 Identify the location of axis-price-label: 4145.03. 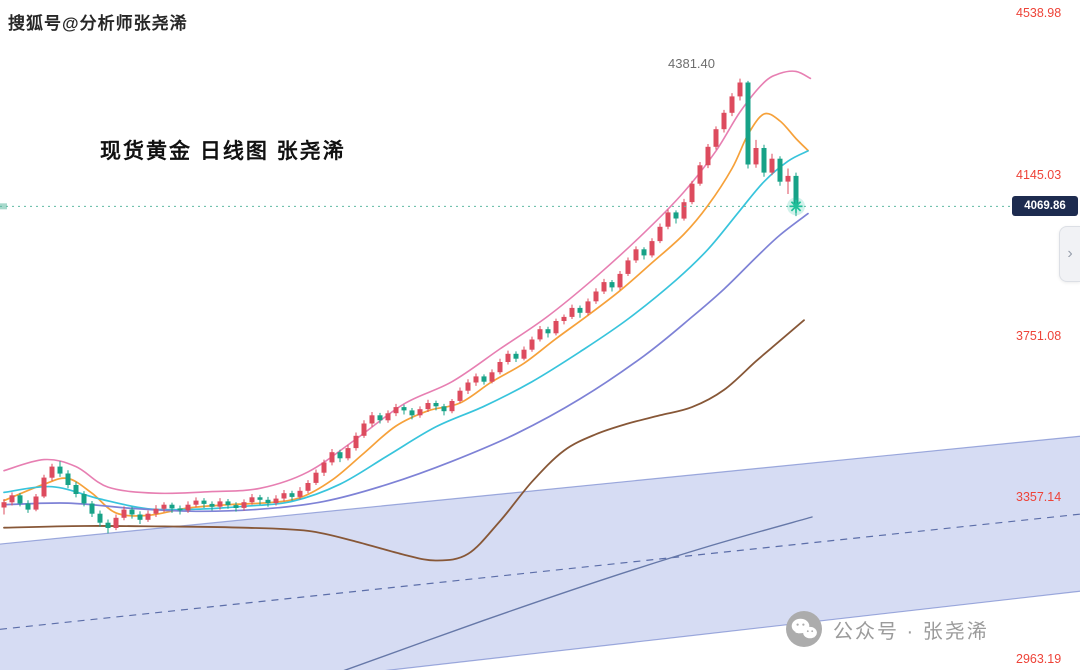
(1039, 174).